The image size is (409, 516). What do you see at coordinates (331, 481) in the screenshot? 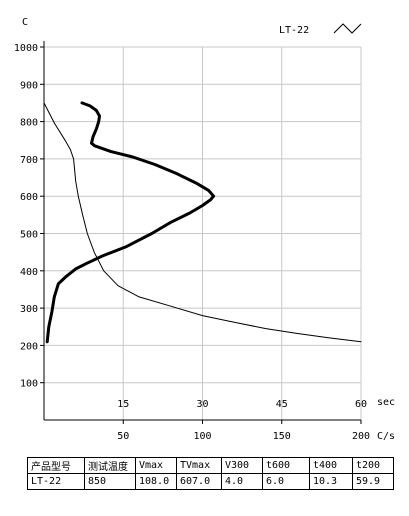
I see `cell-t400: 10.3` at bounding box center [331, 481].